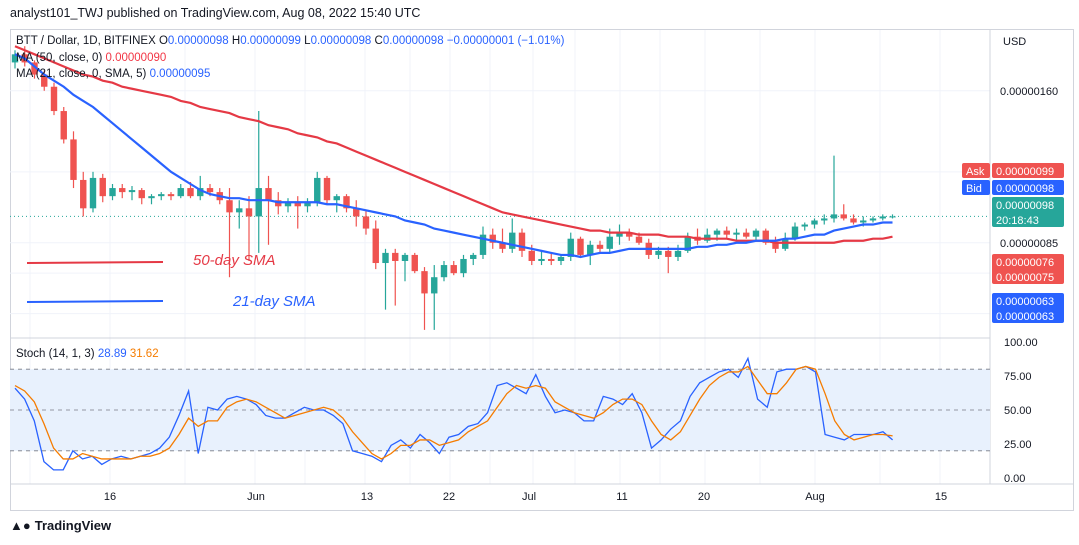 The image size is (1079, 545). Describe the element at coordinates (136, 58) in the screenshot. I see `ma50-value: 0.00000090` at that location.